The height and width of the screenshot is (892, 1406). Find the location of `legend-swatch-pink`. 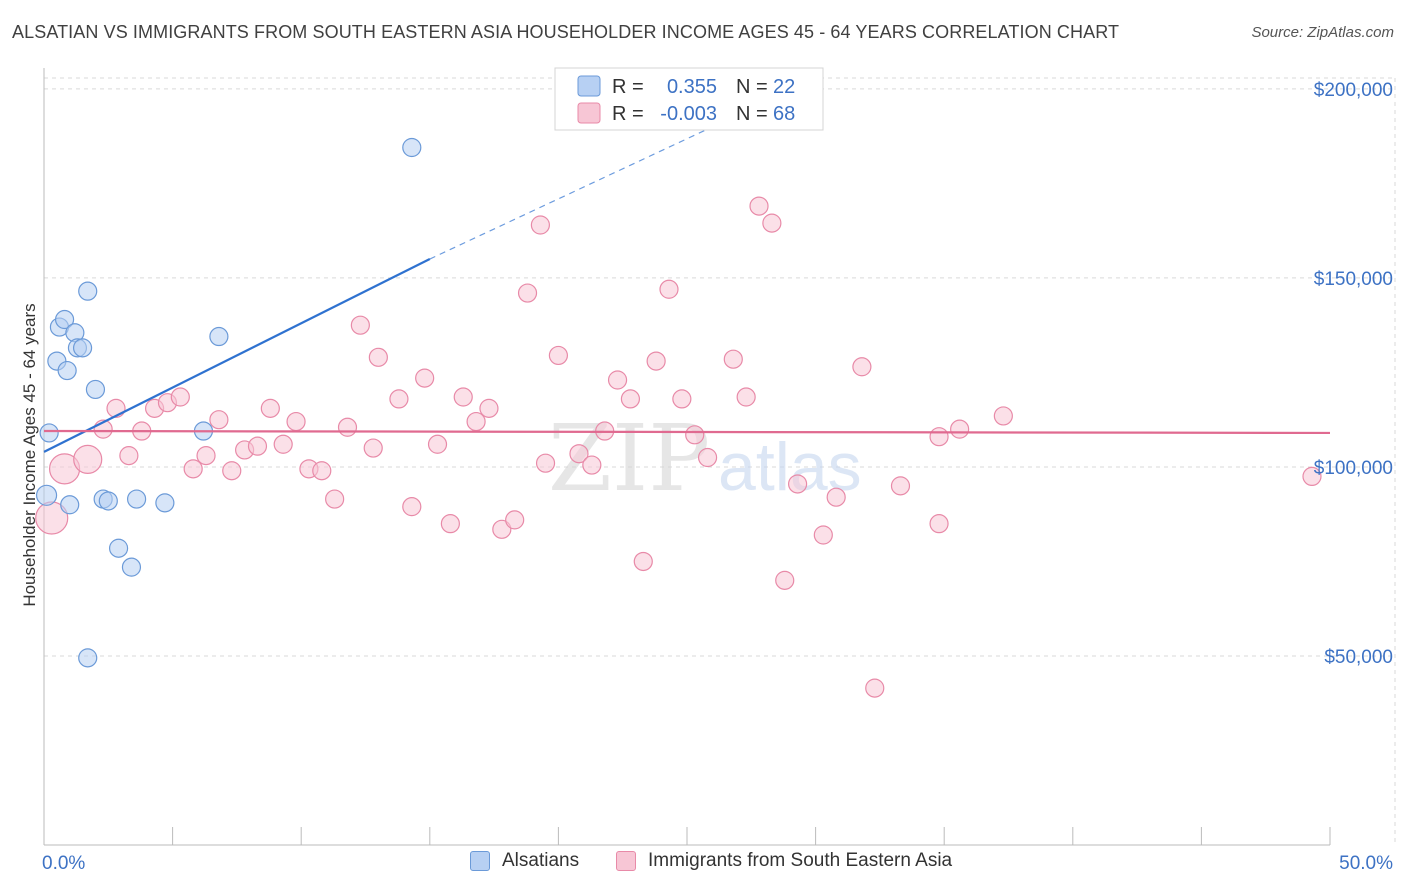

legend-swatch-pink is located at coordinates (626, 861).